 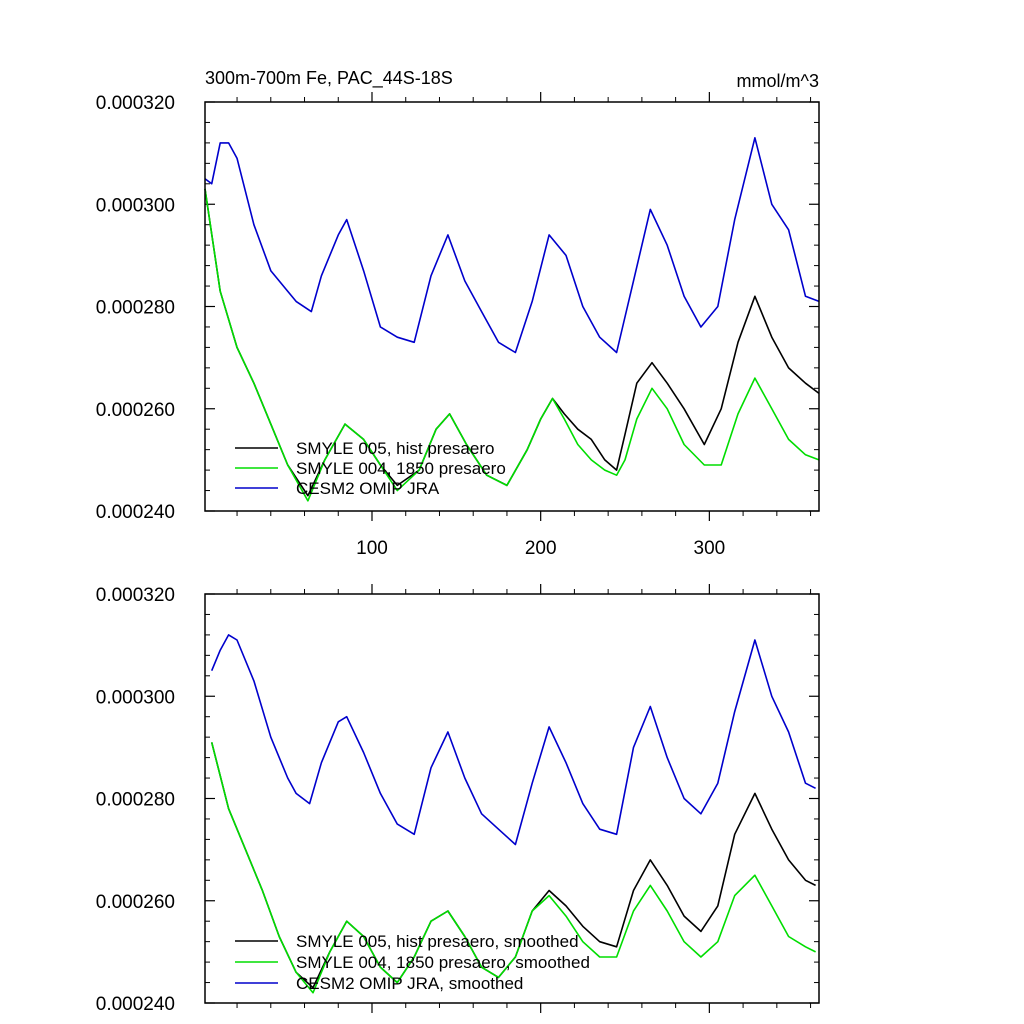 What do you see at coordinates (135, 205) in the screenshot?
I see `top-y-tick-label: 0.000300` at bounding box center [135, 205].